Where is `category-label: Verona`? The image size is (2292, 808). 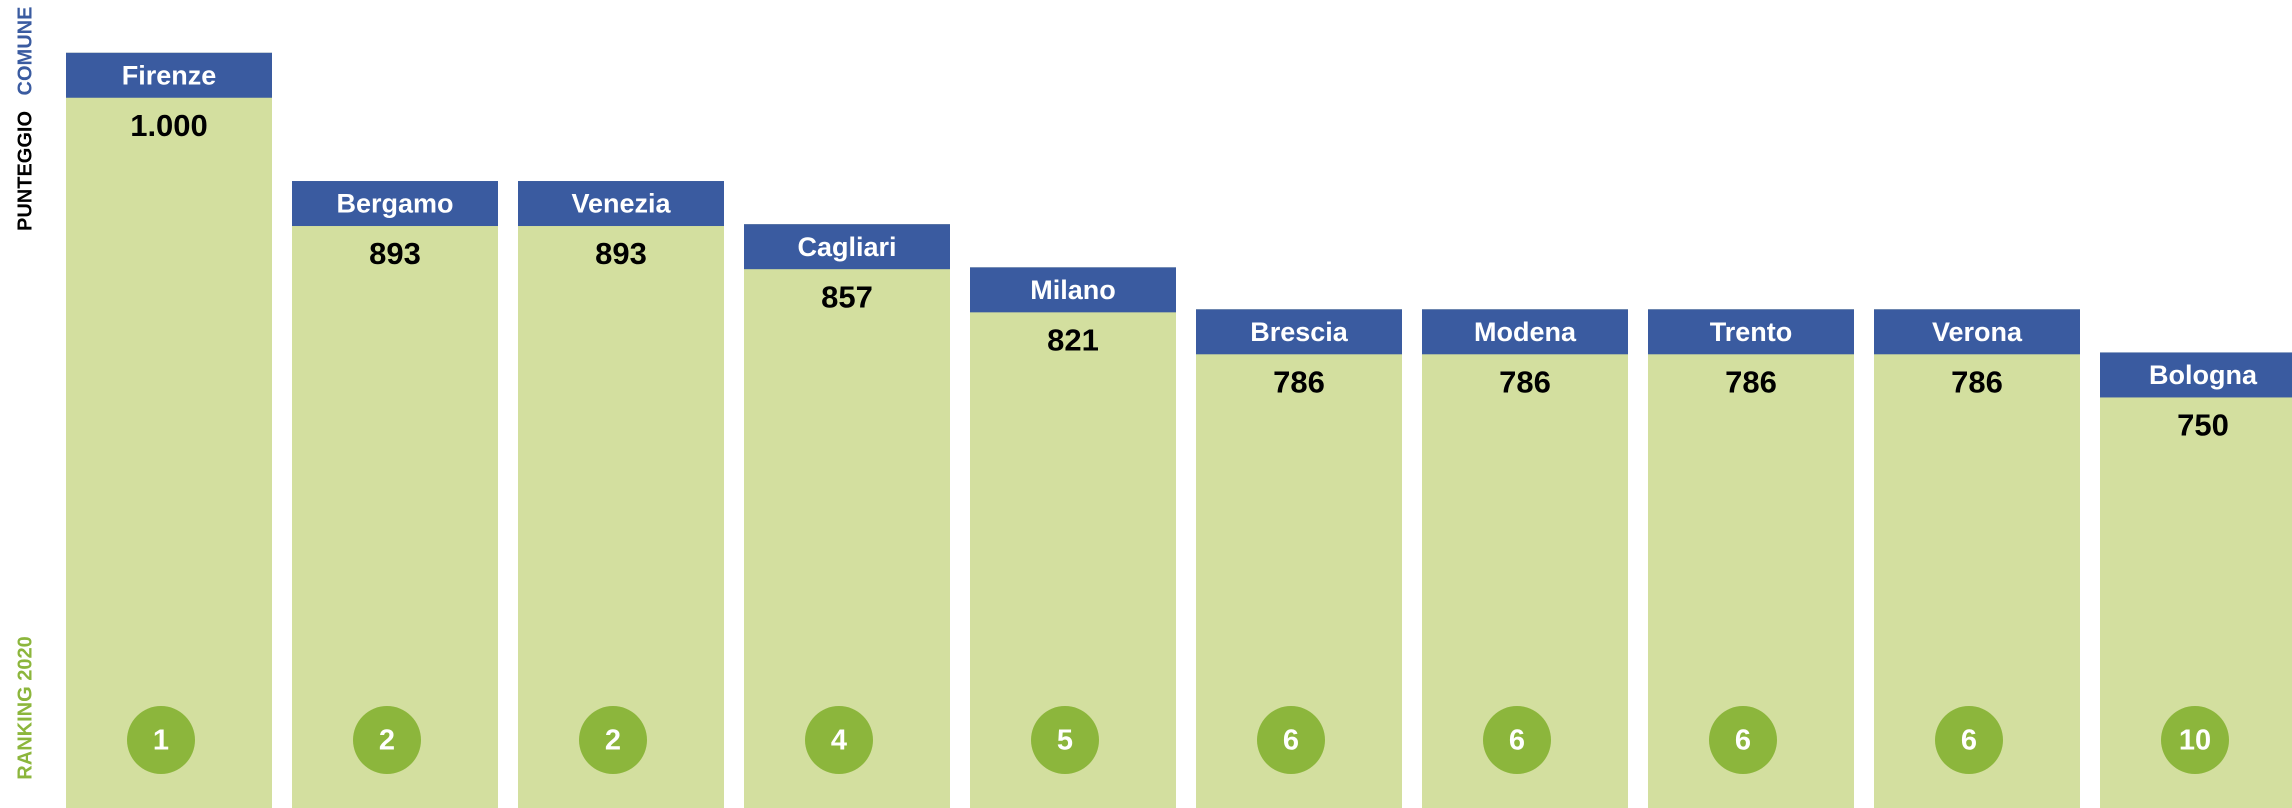 category-label: Verona is located at coordinates (1977, 332).